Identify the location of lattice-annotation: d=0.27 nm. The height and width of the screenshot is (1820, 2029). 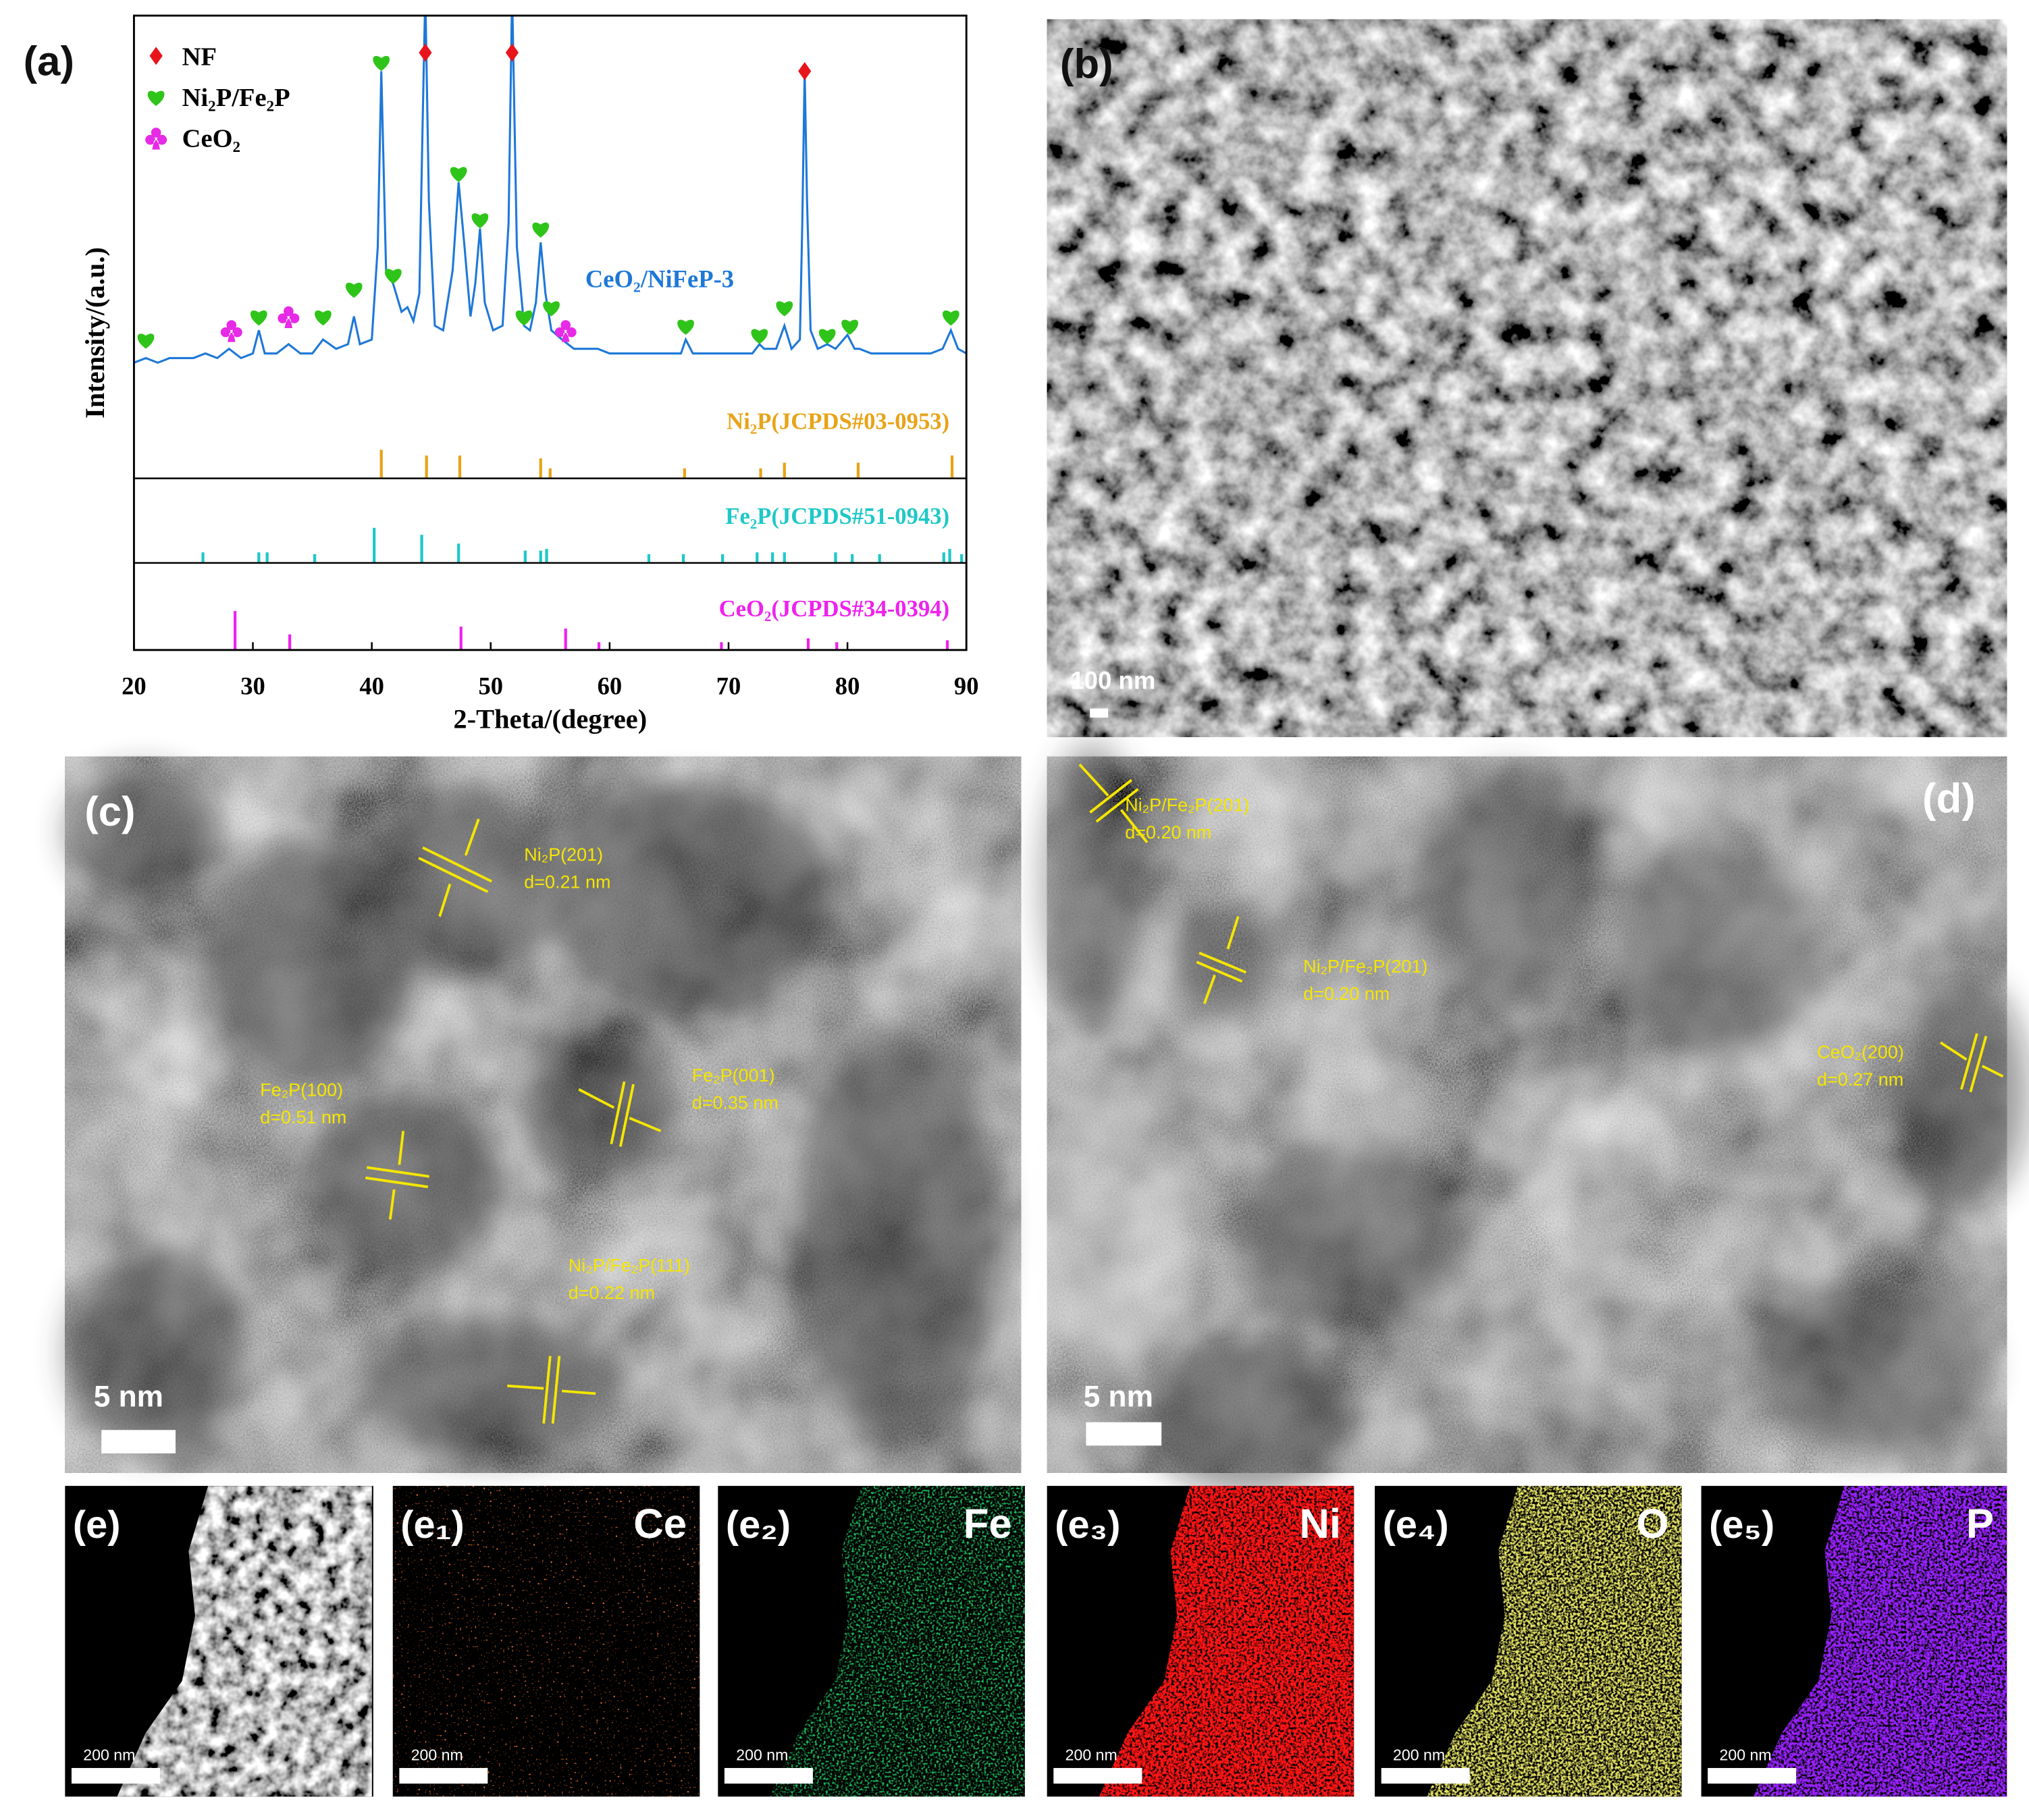
(1860, 1080).